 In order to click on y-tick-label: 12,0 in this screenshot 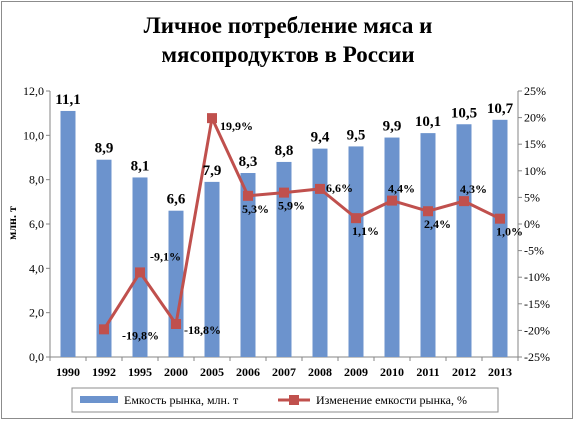, I will do `click(33, 91)`.